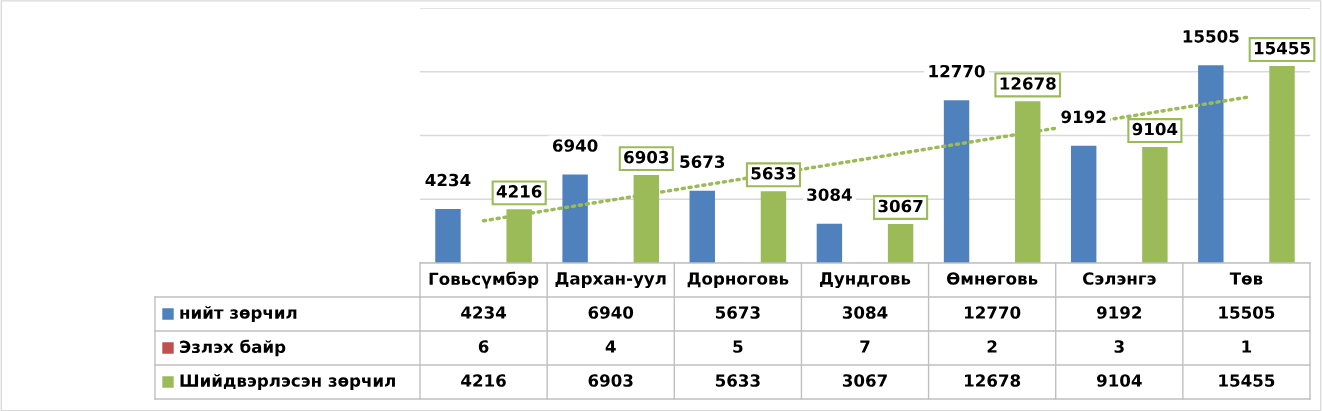  I want to click on x-tick-label: Говьсүмбэр, so click(484, 280).